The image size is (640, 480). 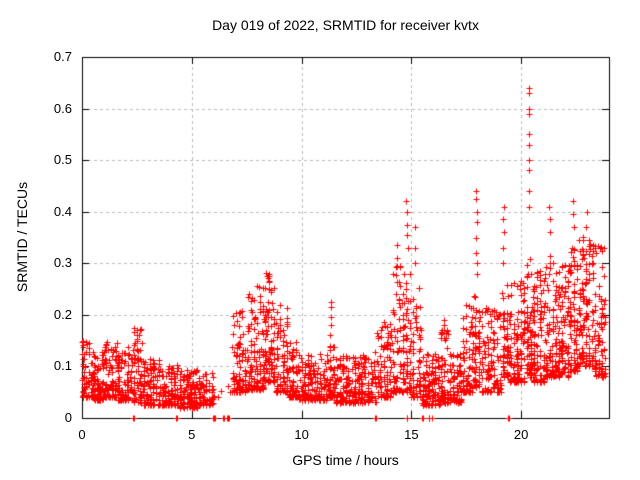 What do you see at coordinates (62, 366) in the screenshot?
I see `y-tick-label: 0.1` at bounding box center [62, 366].